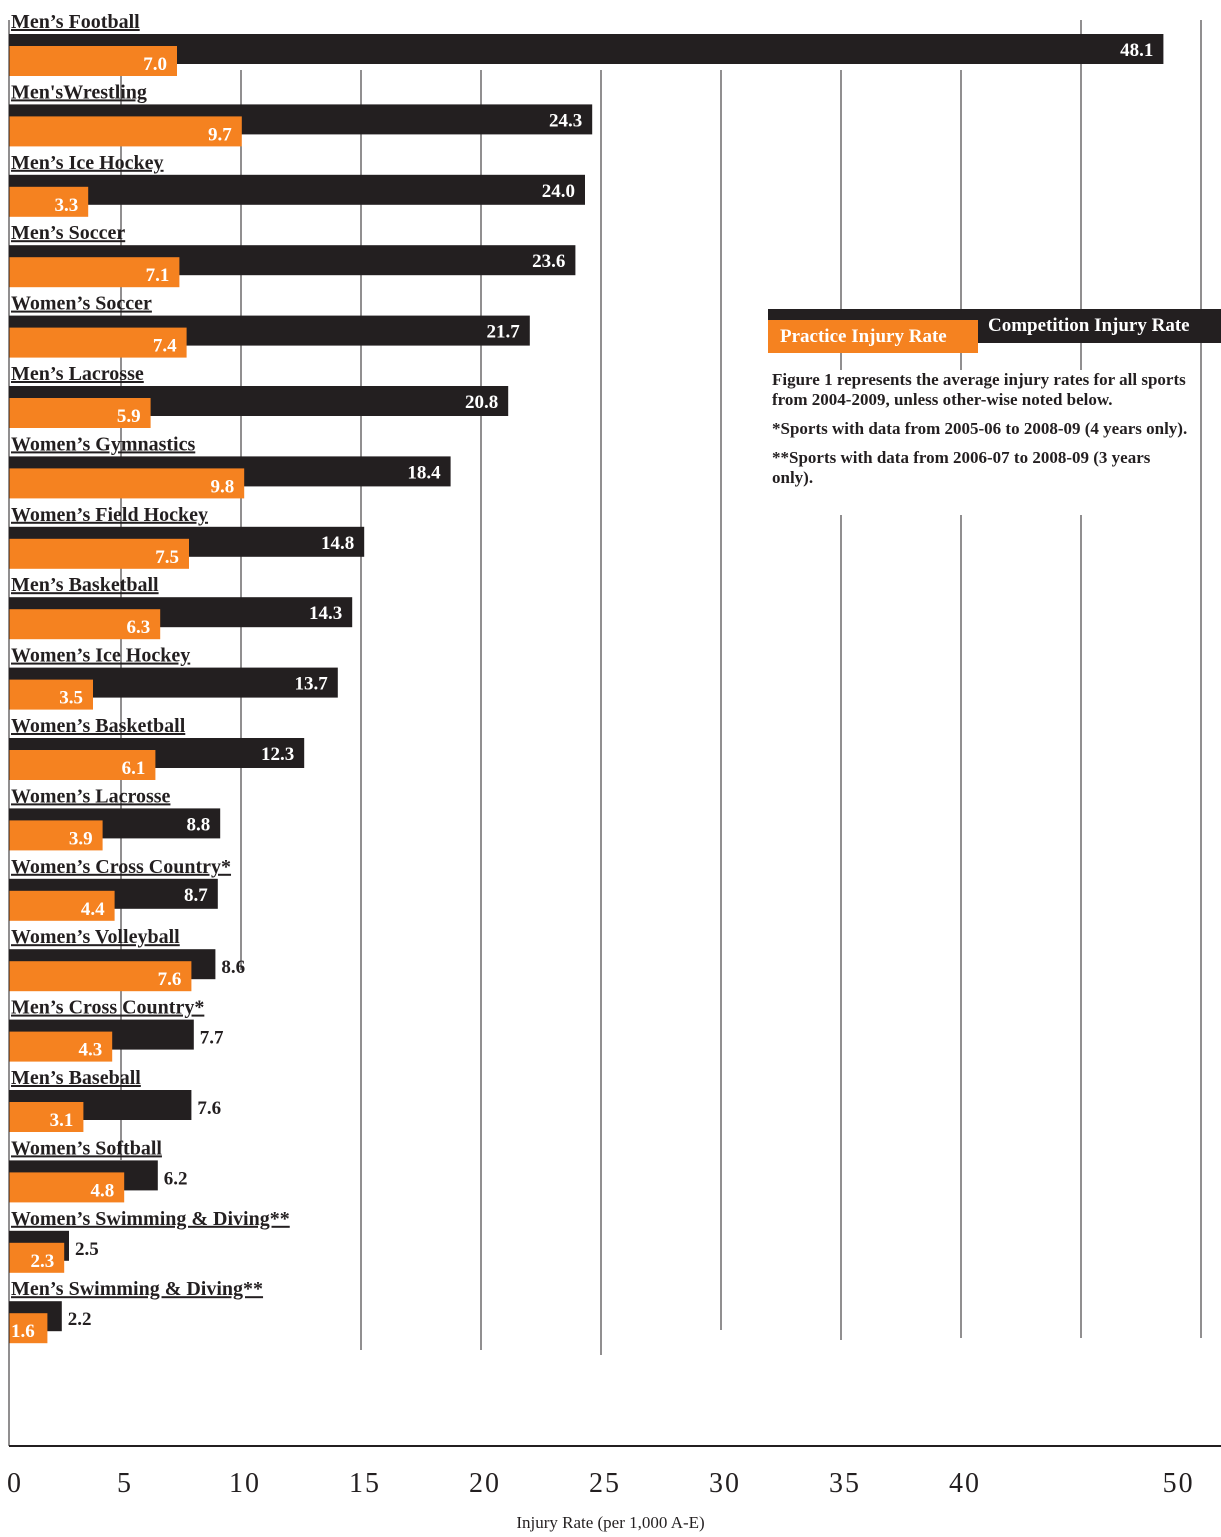  What do you see at coordinates (610, 1522) in the screenshot?
I see `x-axis-label: Injury Rate (per 1,000 A-E)` at bounding box center [610, 1522].